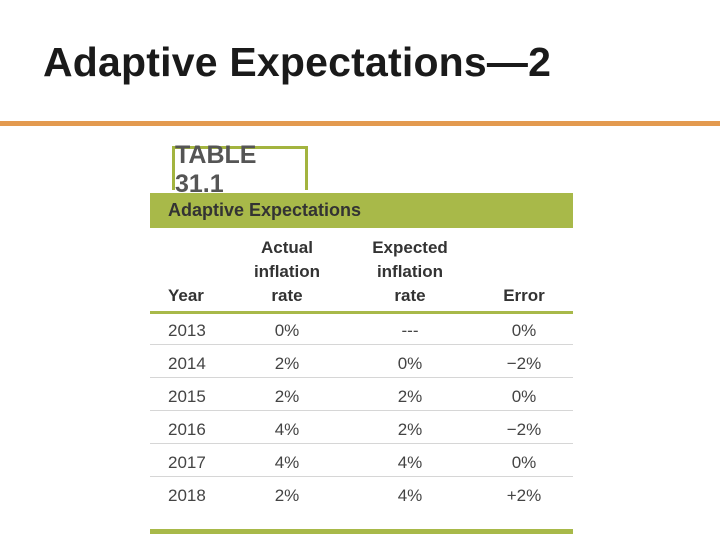 The height and width of the screenshot is (540, 720). Describe the element at coordinates (240, 169) in the screenshot. I see `table-number-label: TABLE 31.1` at that location.